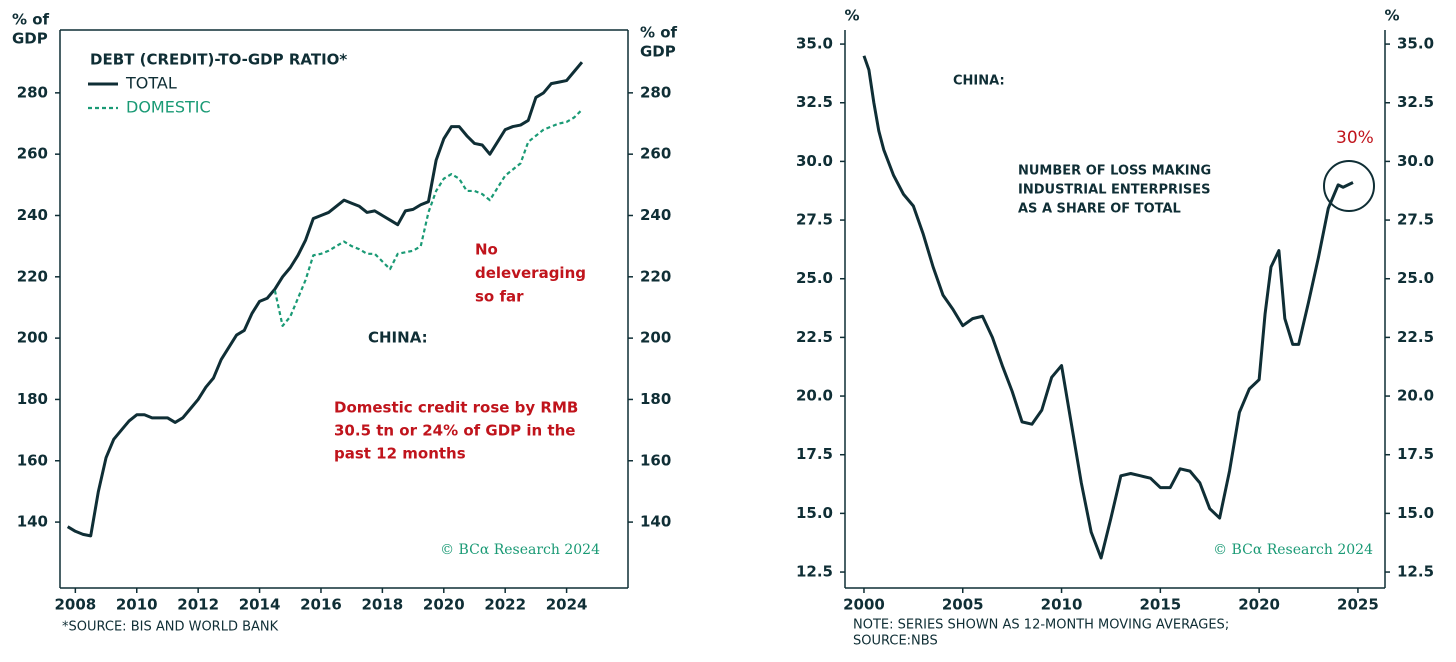 The image size is (1456, 662). I want to click on x-tick-label: 2016, so click(321, 605).